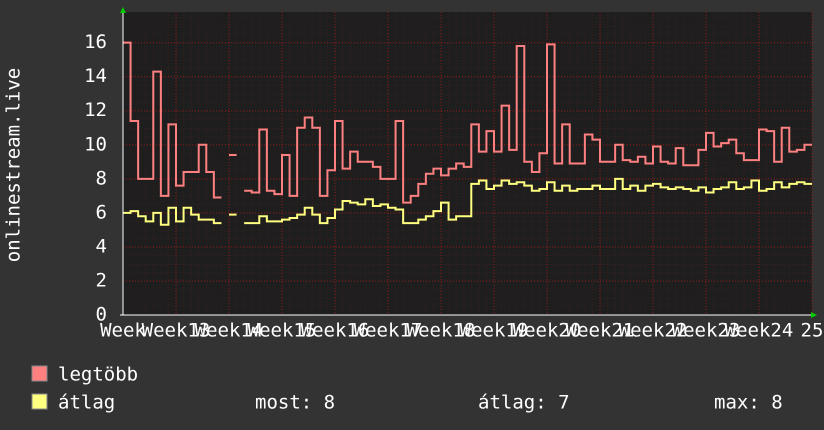 The width and height of the screenshot is (824, 430). I want to click on y-tick-label: 10, so click(95, 144).